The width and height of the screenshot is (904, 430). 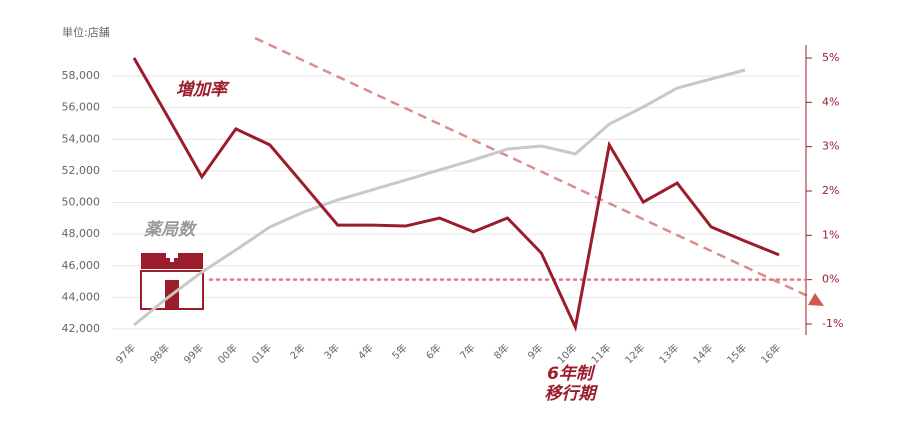 I want to click on y2-tick-label: -1%, so click(x=832, y=323).